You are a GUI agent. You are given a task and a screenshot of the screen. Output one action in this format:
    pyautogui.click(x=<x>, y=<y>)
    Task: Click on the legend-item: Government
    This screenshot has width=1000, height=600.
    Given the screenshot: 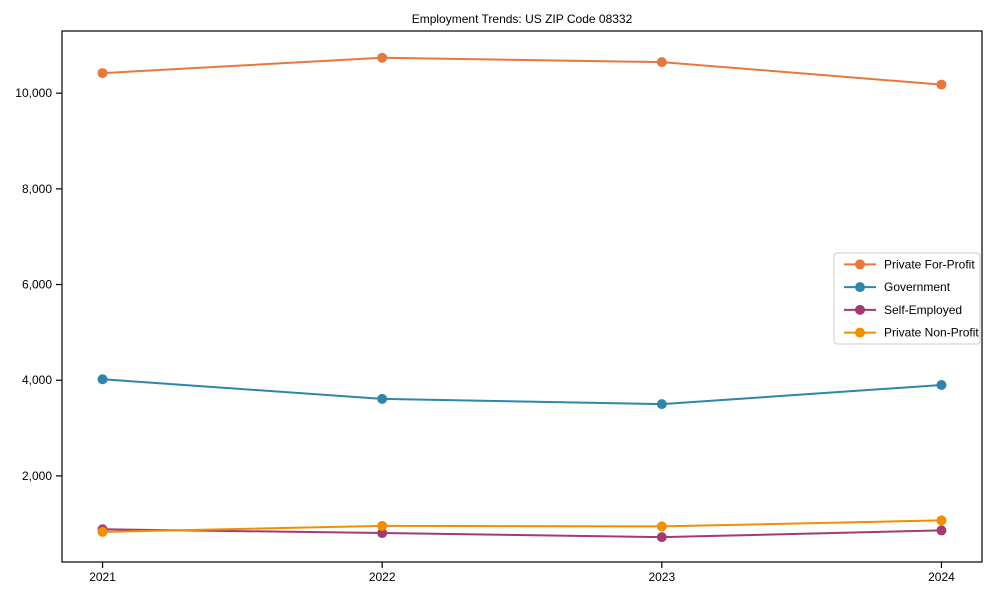 What is the action you would take?
    pyautogui.click(x=897, y=287)
    